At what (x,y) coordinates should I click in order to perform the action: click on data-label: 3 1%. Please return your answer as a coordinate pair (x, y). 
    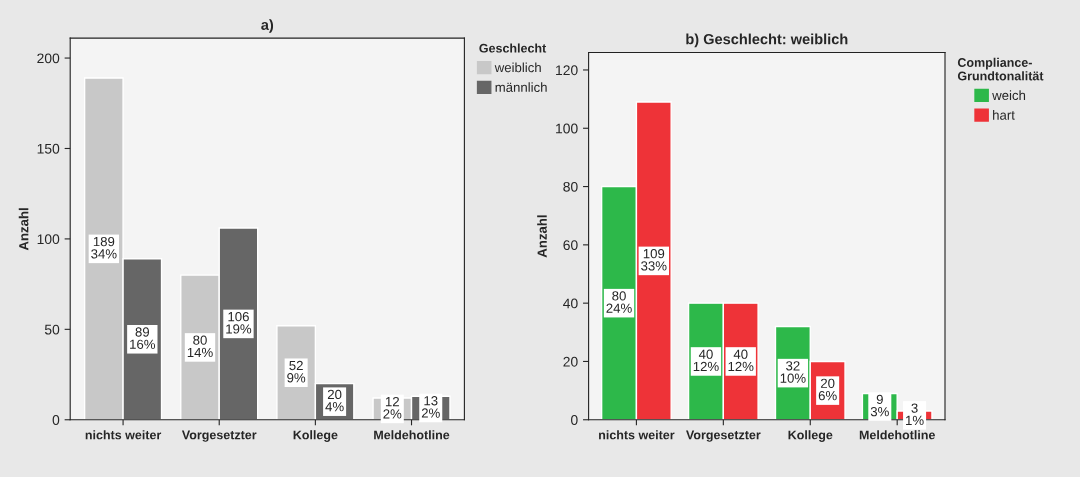
    Looking at the image, I should click on (915, 414).